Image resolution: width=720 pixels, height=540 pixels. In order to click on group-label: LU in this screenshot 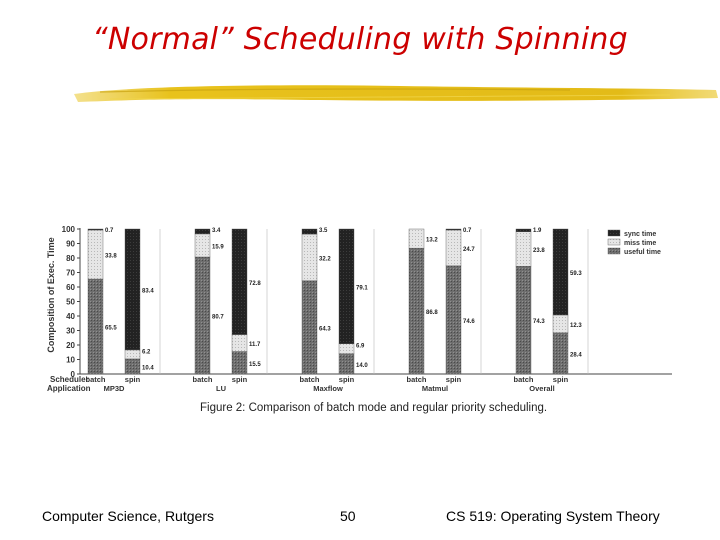, I will do `click(221, 388)`.